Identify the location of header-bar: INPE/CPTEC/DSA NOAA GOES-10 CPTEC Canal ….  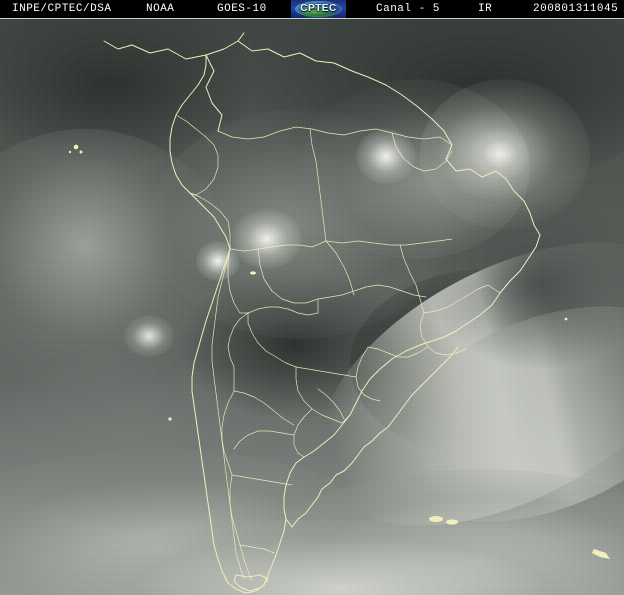
(312, 9).